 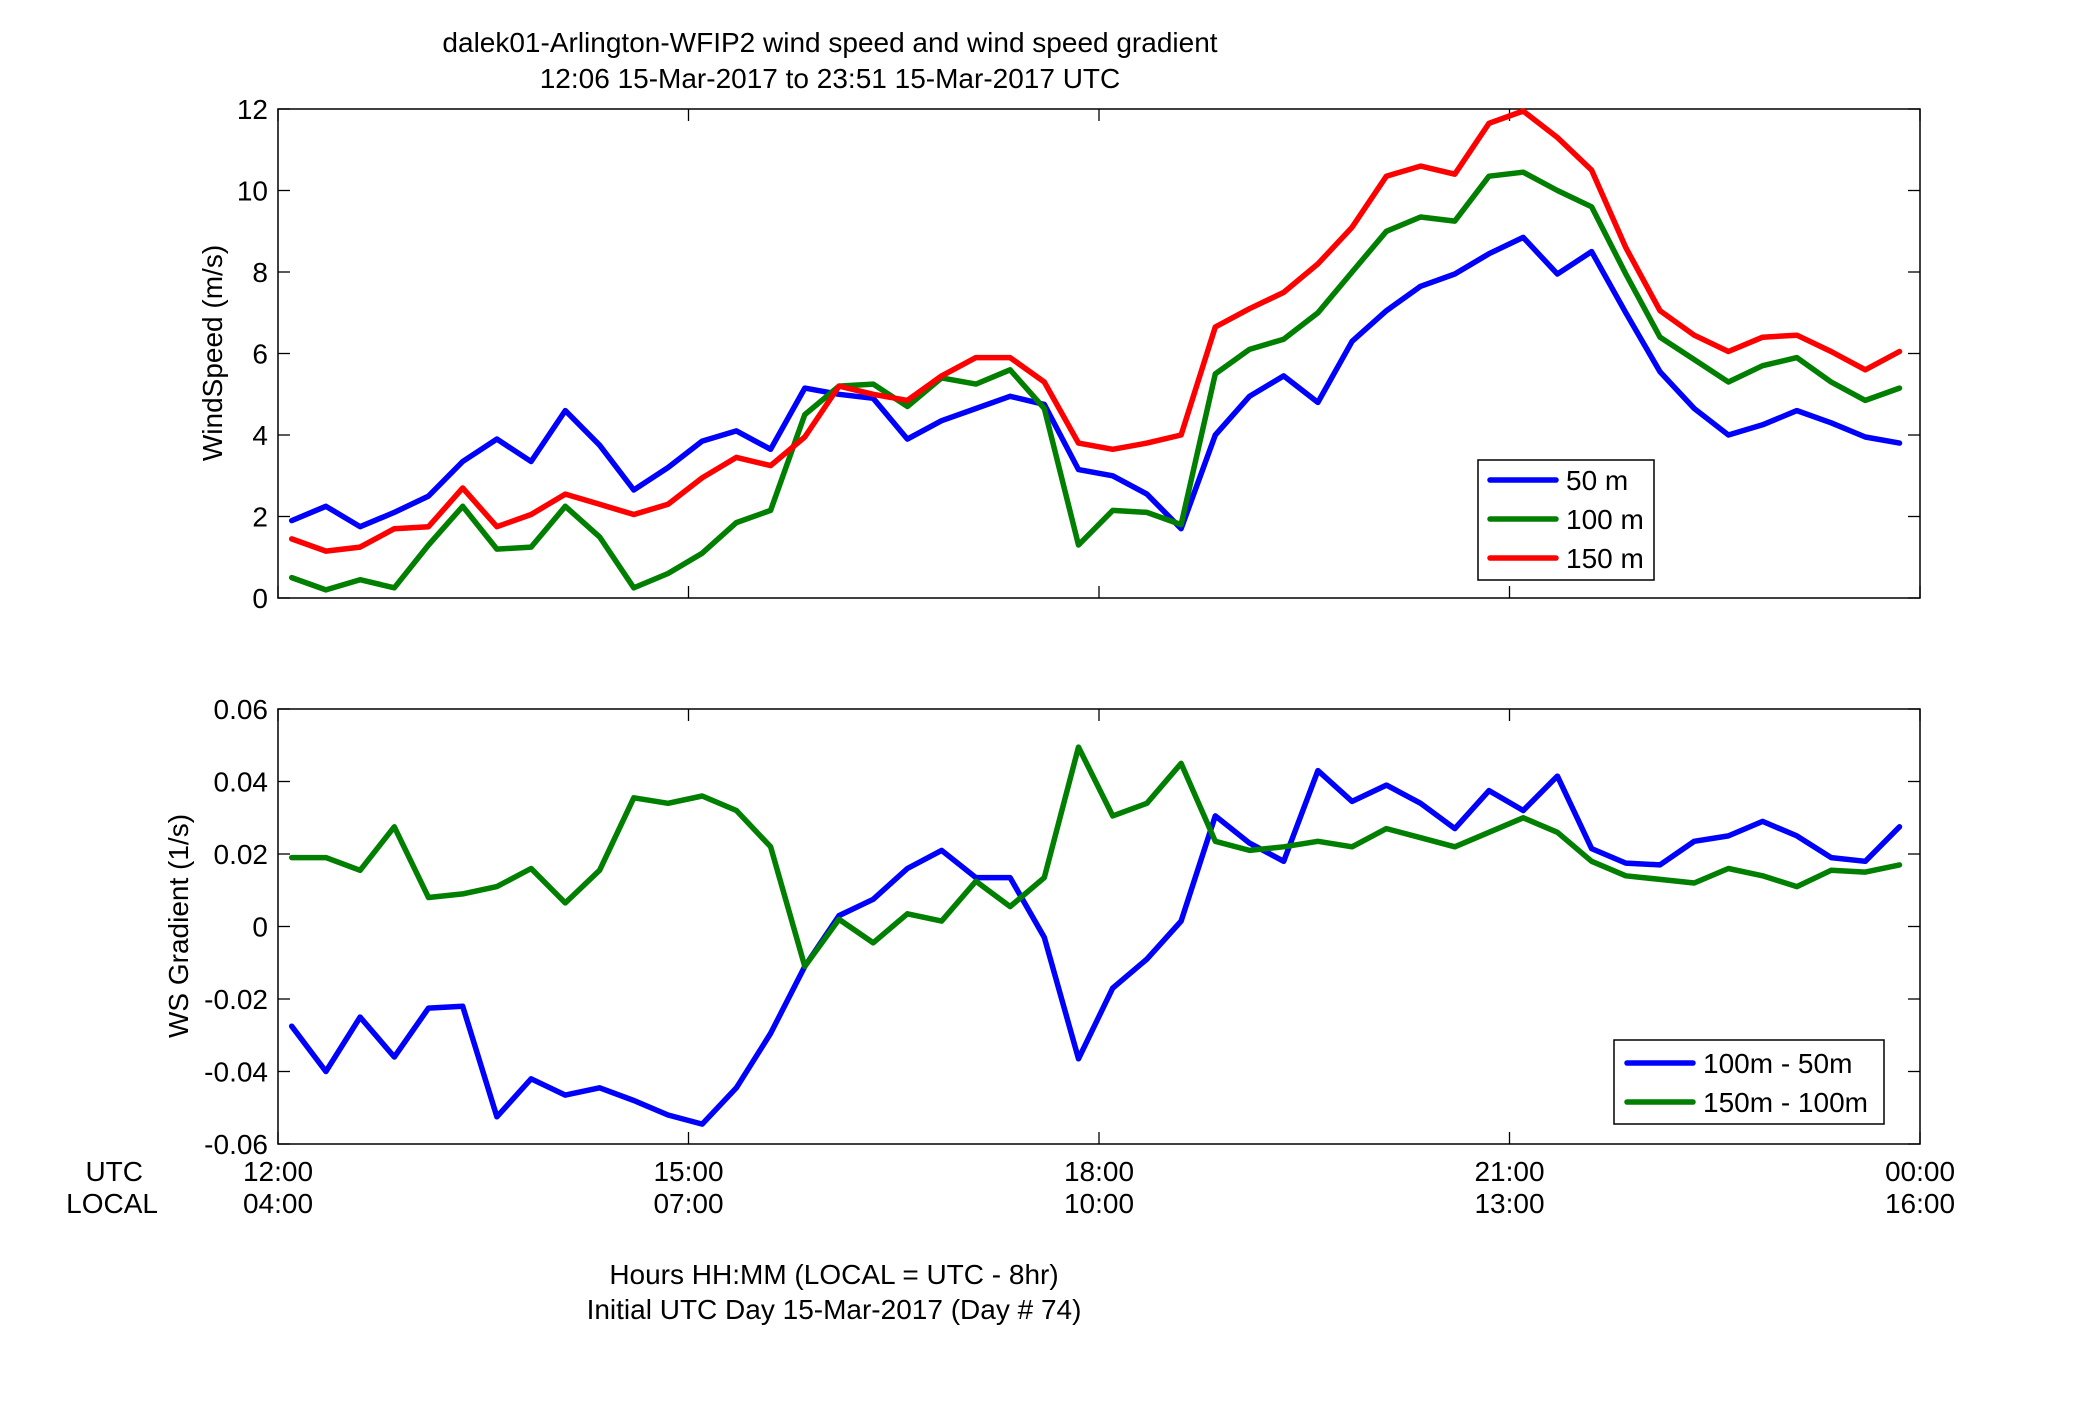 I want to click on utc-row-label: UTC, so click(x=114, y=1171).